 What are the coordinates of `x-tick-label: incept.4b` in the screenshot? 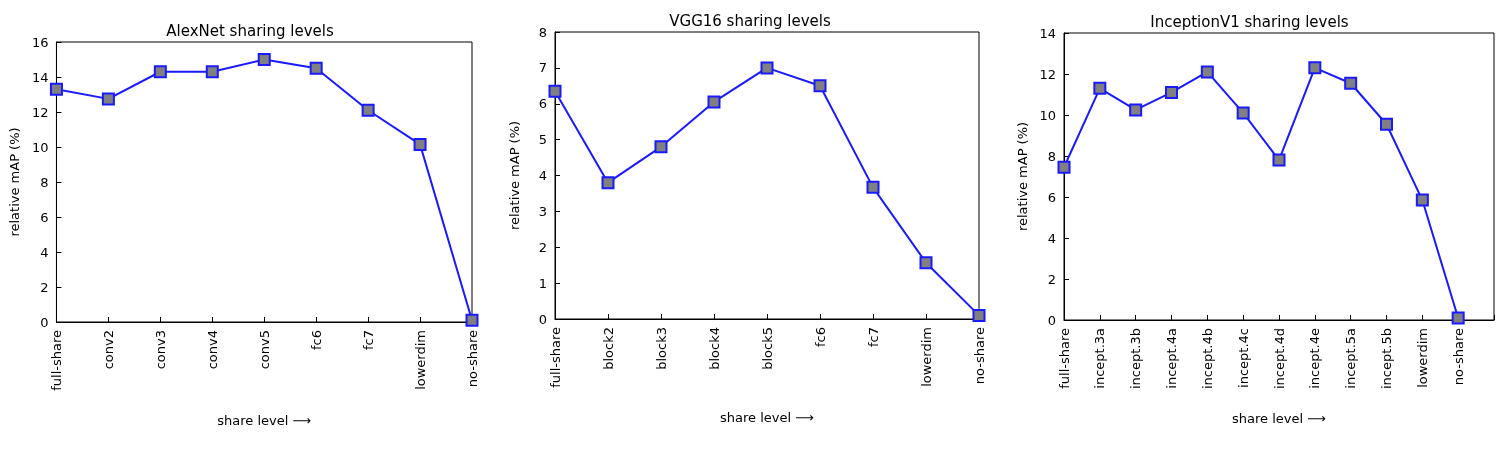 It's located at (1207, 359).